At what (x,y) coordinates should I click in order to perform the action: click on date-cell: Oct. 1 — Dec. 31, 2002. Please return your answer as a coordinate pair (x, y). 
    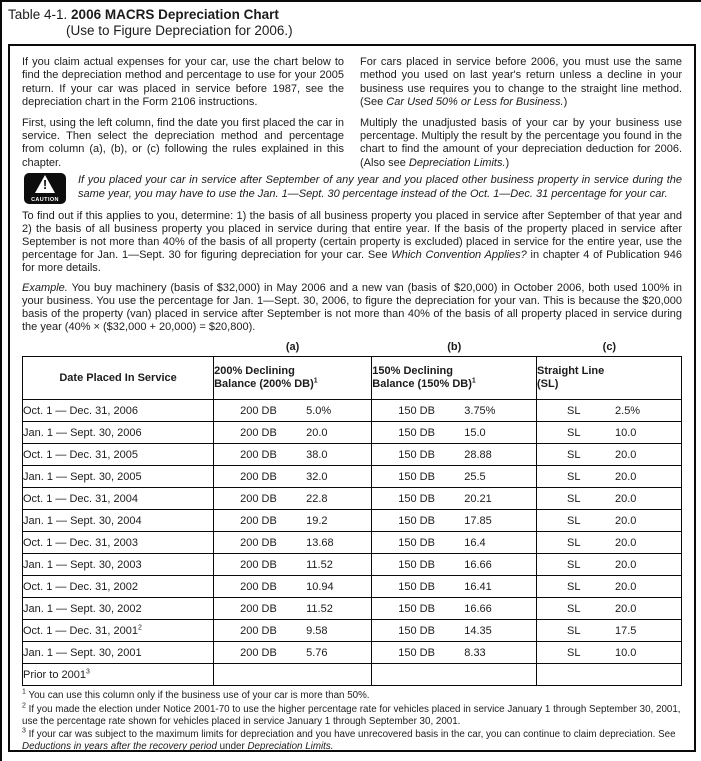
    Looking at the image, I should click on (118, 587).